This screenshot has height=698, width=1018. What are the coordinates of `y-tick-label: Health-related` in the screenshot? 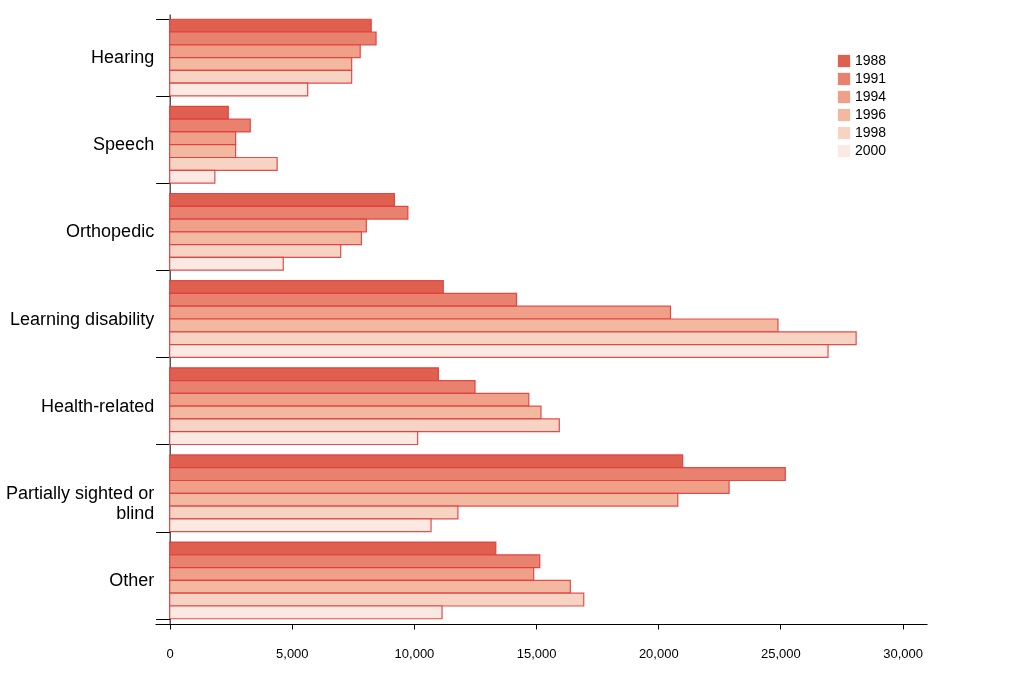 It's located at (98, 405).